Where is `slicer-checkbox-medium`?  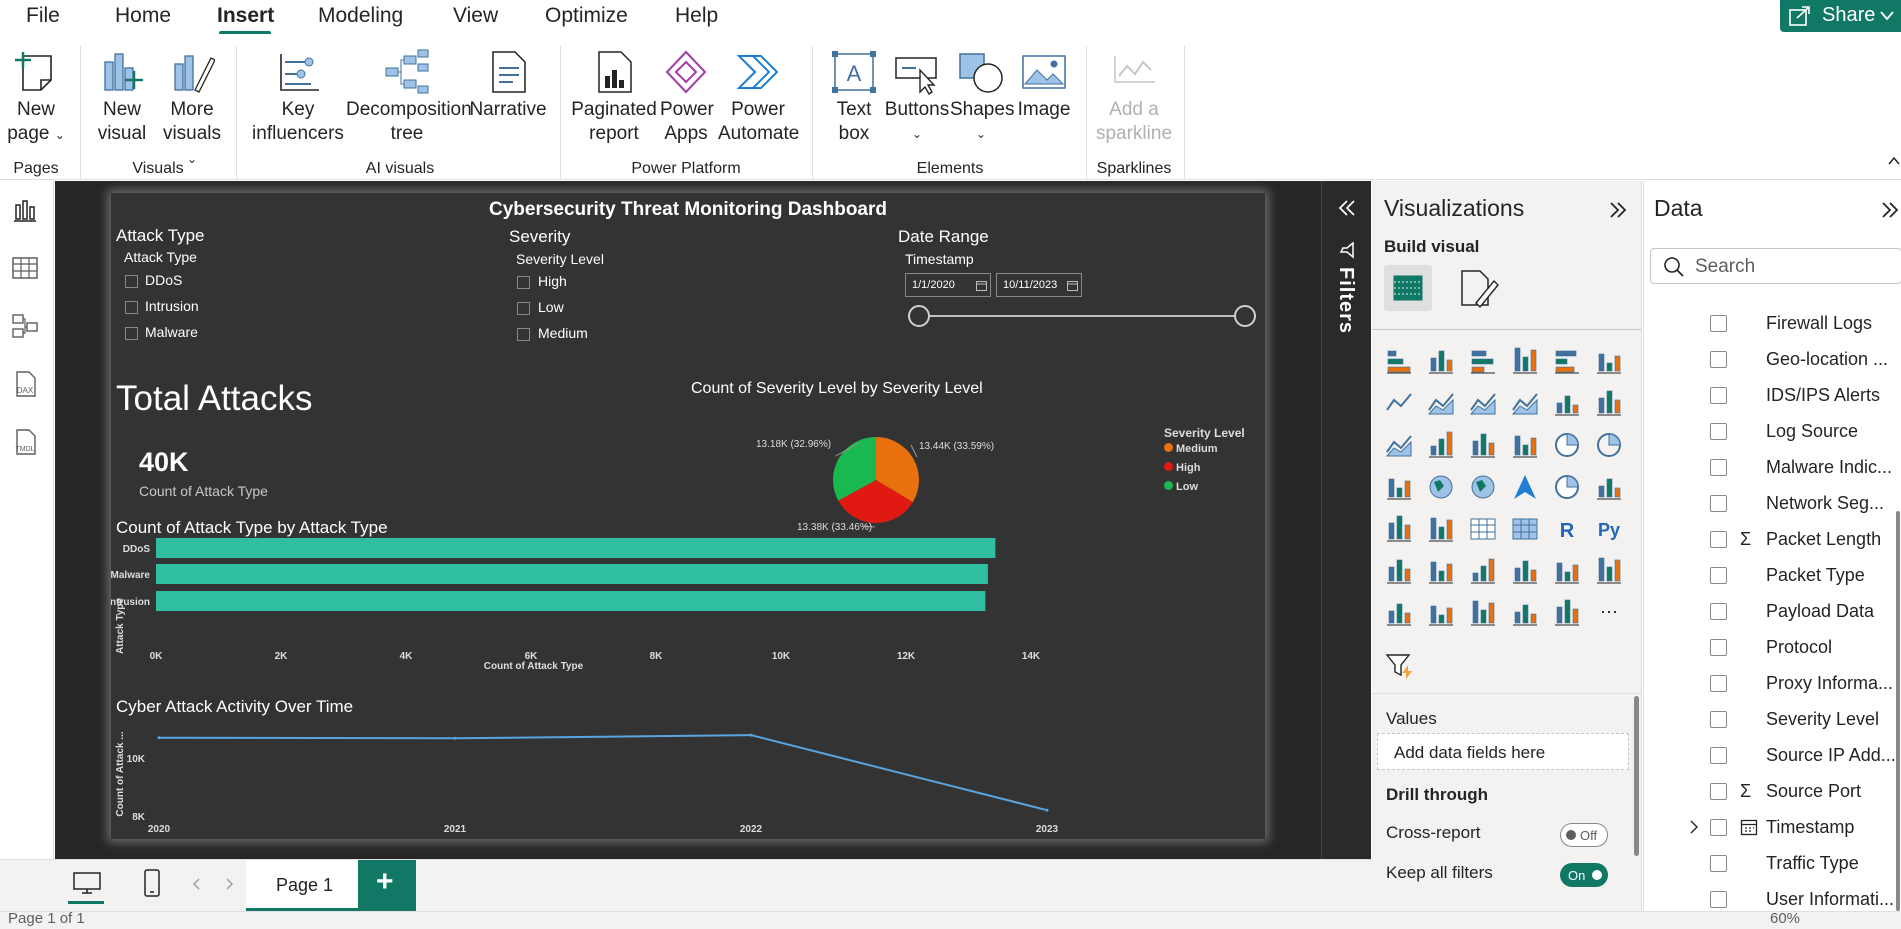
slicer-checkbox-medium is located at coordinates (523, 334).